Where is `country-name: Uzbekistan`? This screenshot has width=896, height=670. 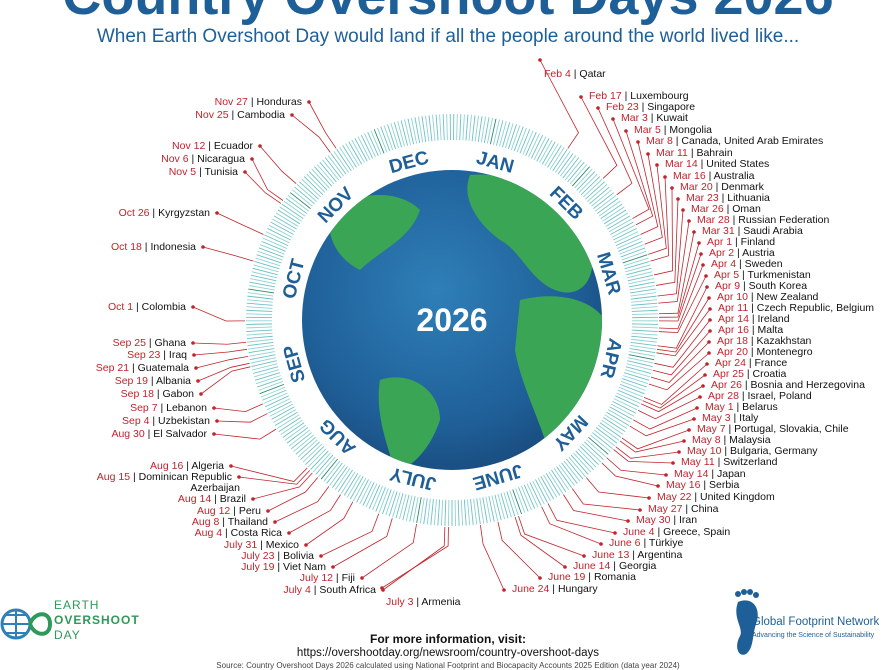
country-name: Uzbekistan is located at coordinates (184, 420).